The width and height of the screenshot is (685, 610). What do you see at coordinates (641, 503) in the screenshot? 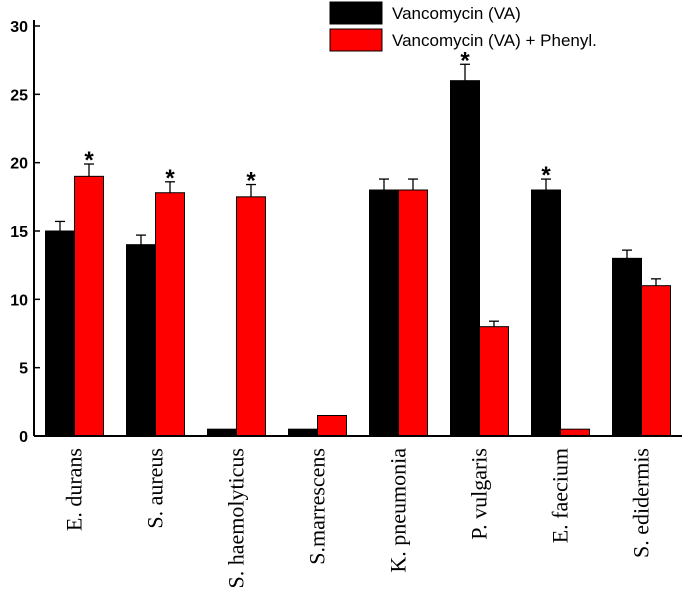
I see `category-label: S. edidermis` at bounding box center [641, 503].